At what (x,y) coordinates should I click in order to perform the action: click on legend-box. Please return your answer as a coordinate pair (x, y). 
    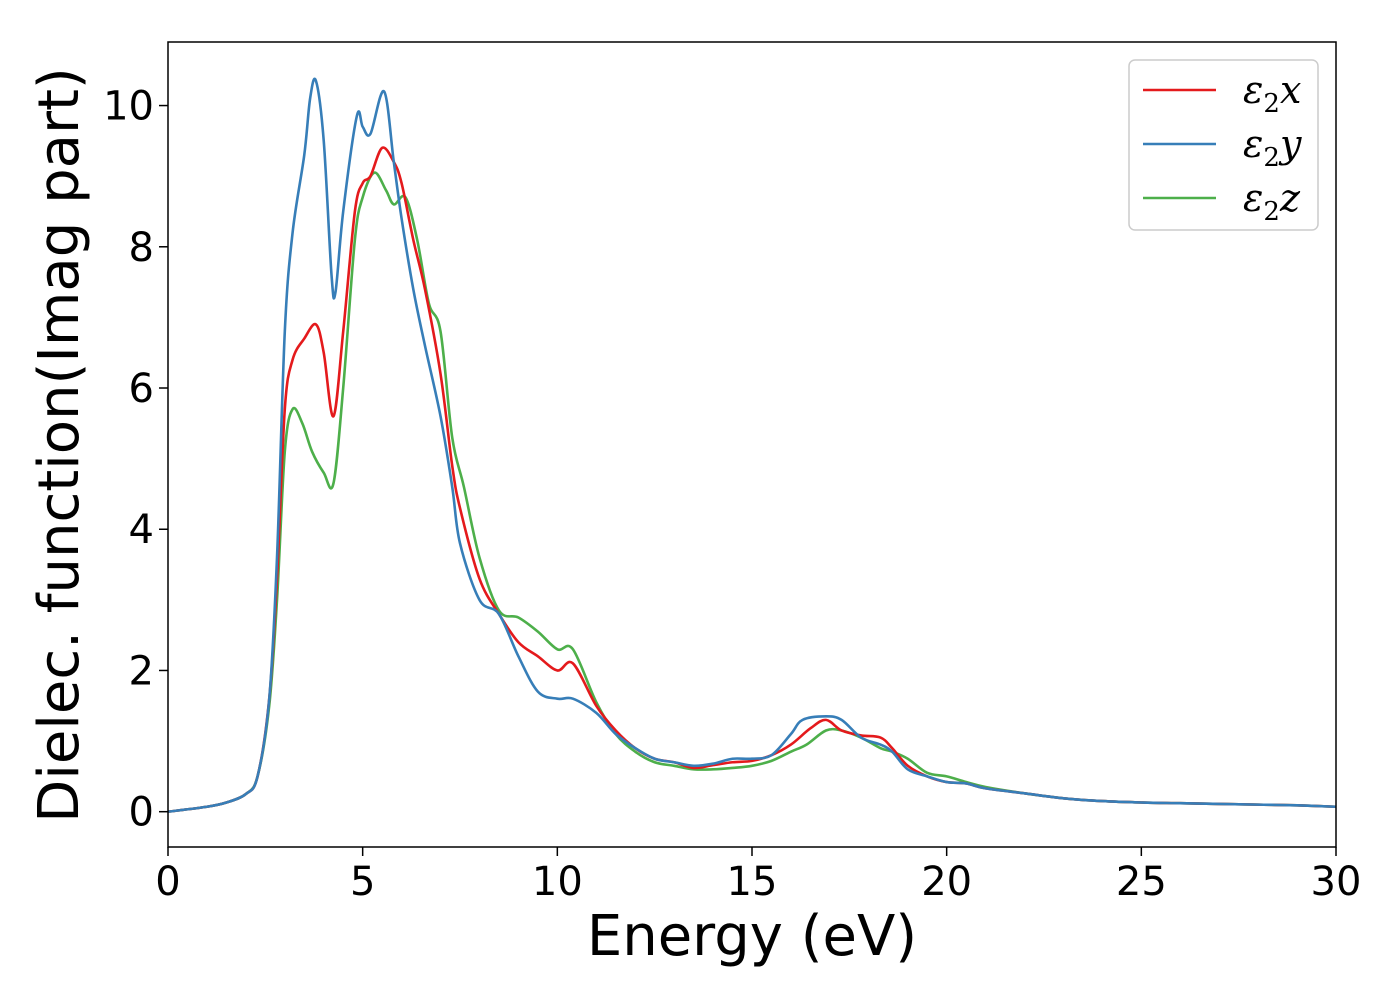
    Looking at the image, I should click on (1223, 145).